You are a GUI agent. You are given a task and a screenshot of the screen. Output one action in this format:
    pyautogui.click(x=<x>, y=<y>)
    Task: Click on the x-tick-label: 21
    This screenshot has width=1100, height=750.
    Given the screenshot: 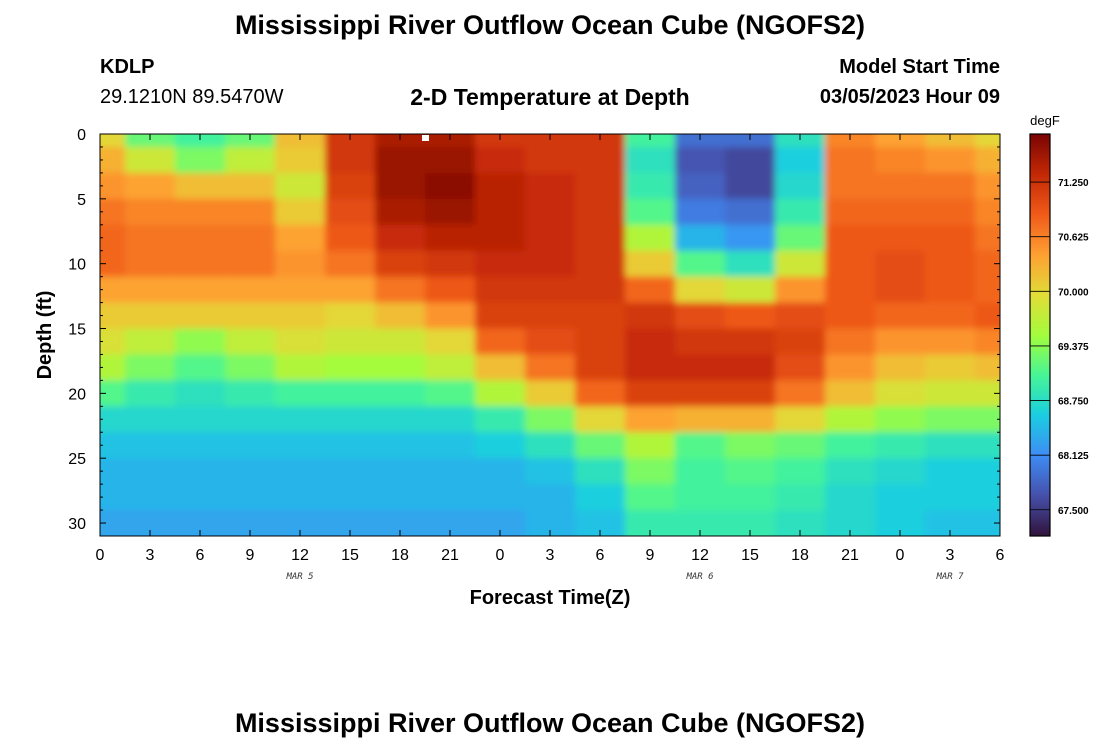 What is the action you would take?
    pyautogui.click(x=850, y=555)
    